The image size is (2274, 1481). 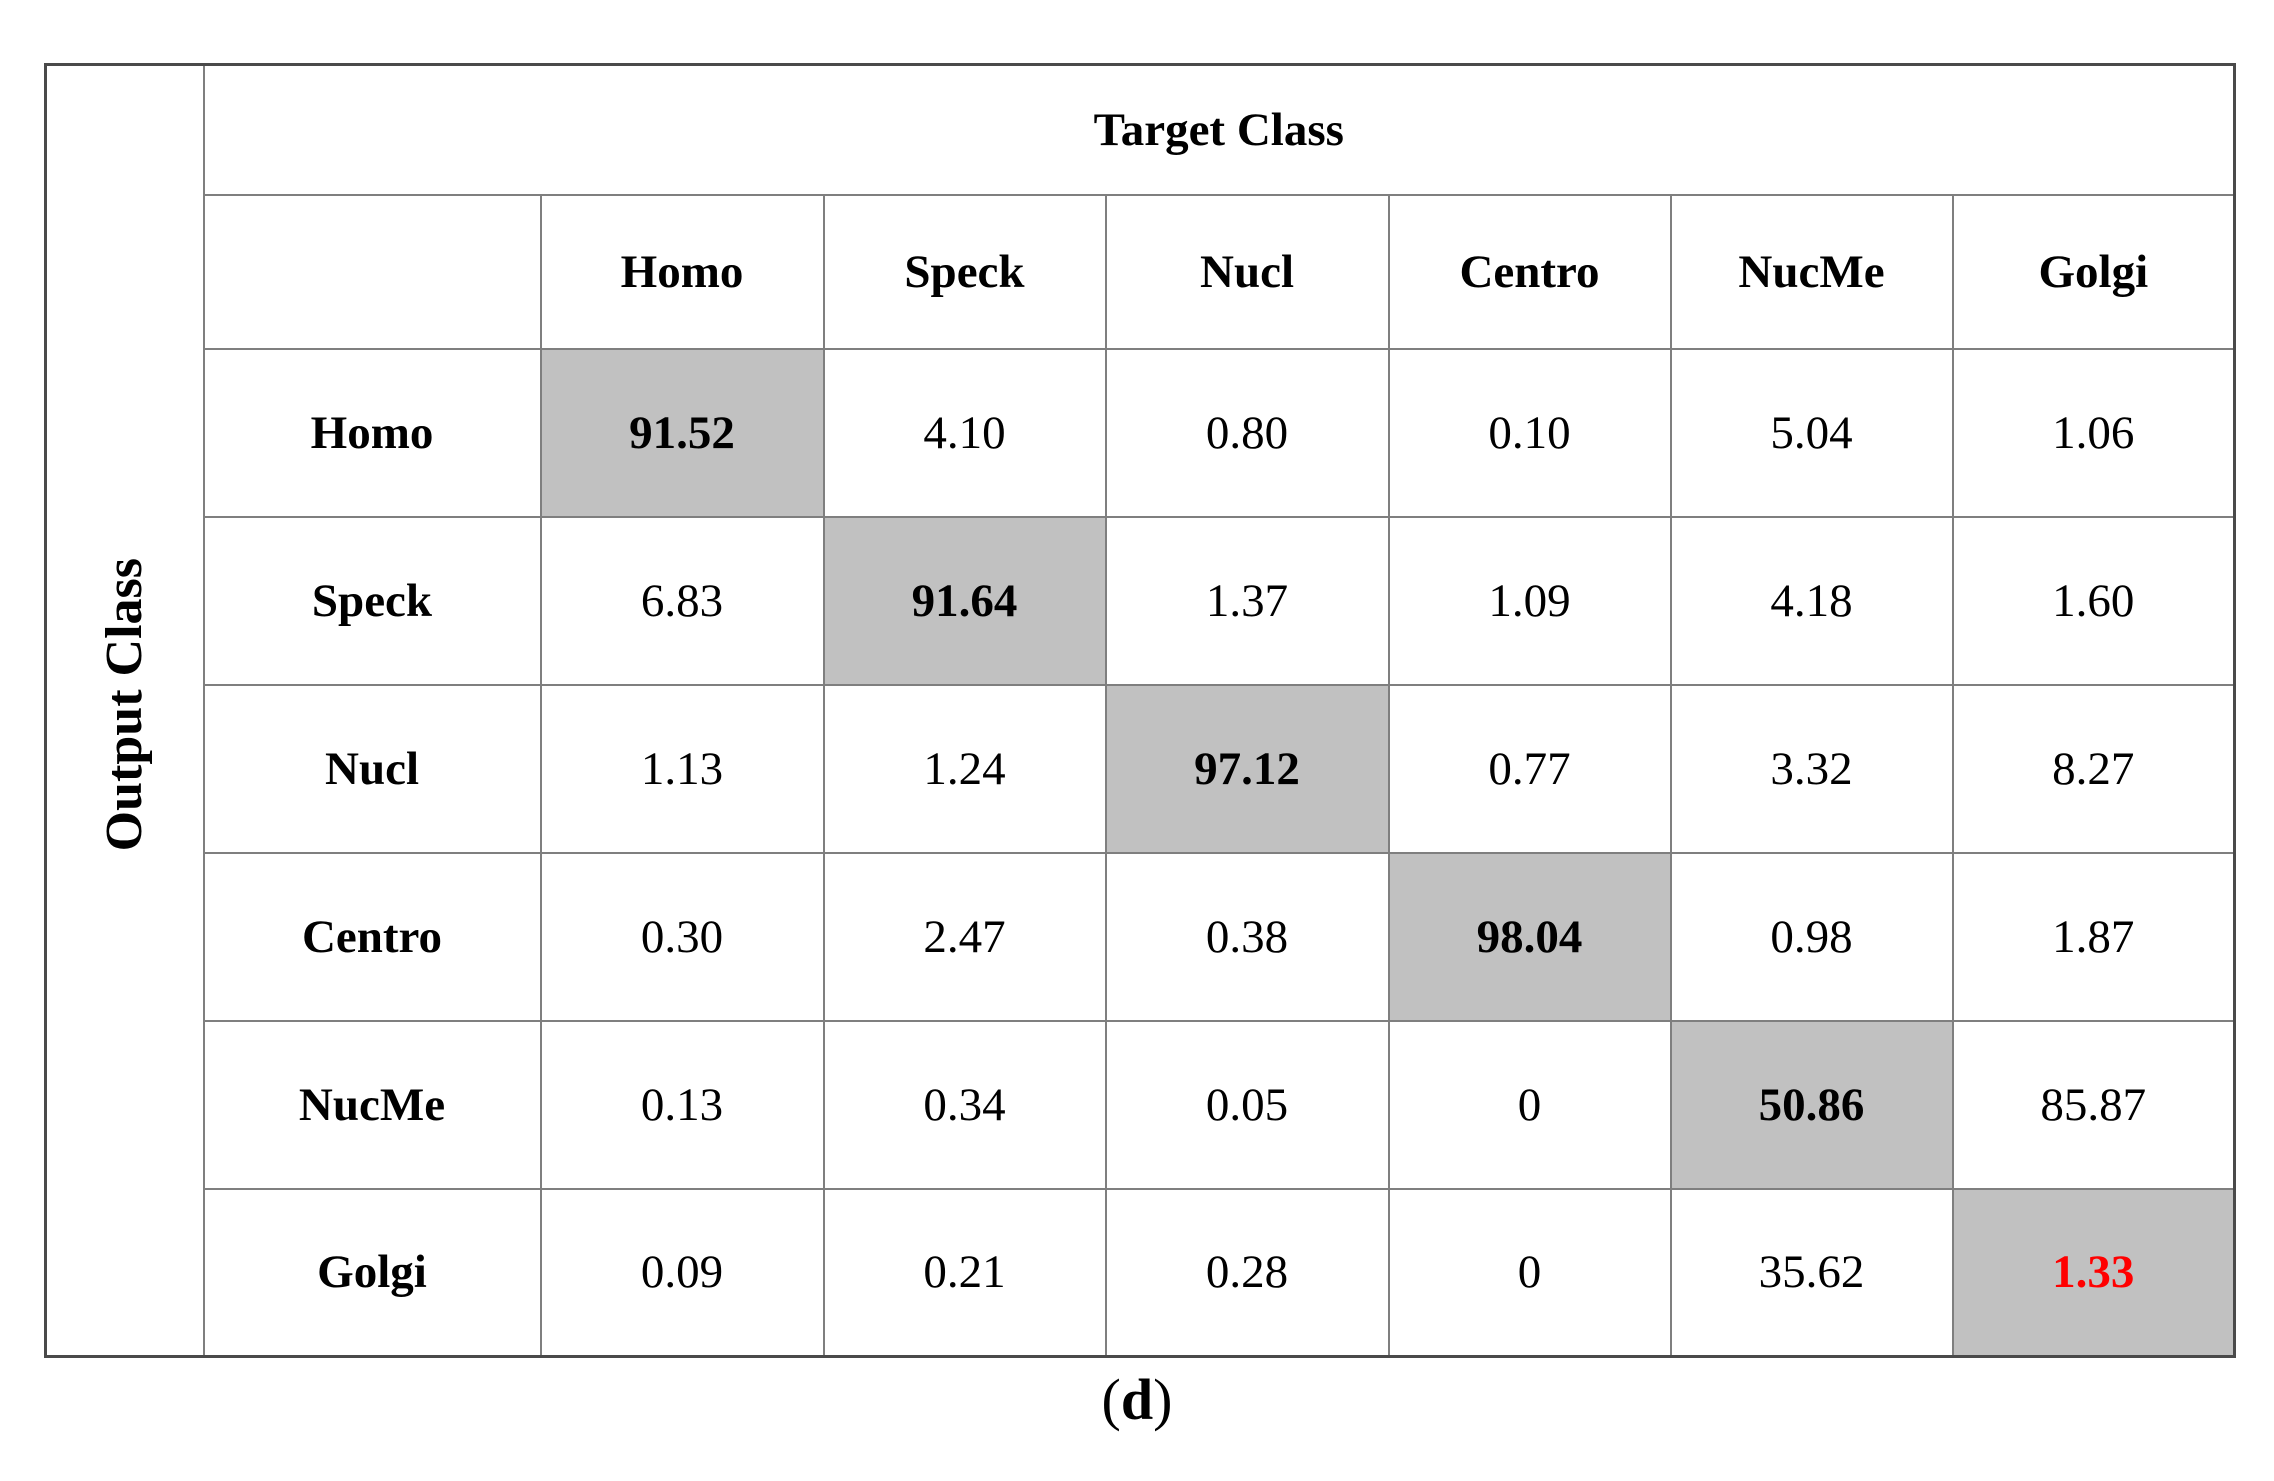 I want to click on output-class-axis-cell: Output Class, so click(x=124, y=710).